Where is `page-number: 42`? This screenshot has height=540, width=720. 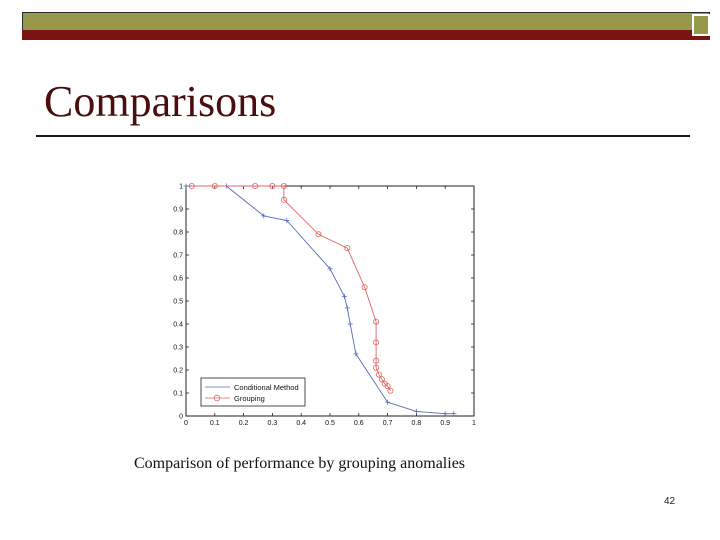
page-number: 42 is located at coordinates (670, 501).